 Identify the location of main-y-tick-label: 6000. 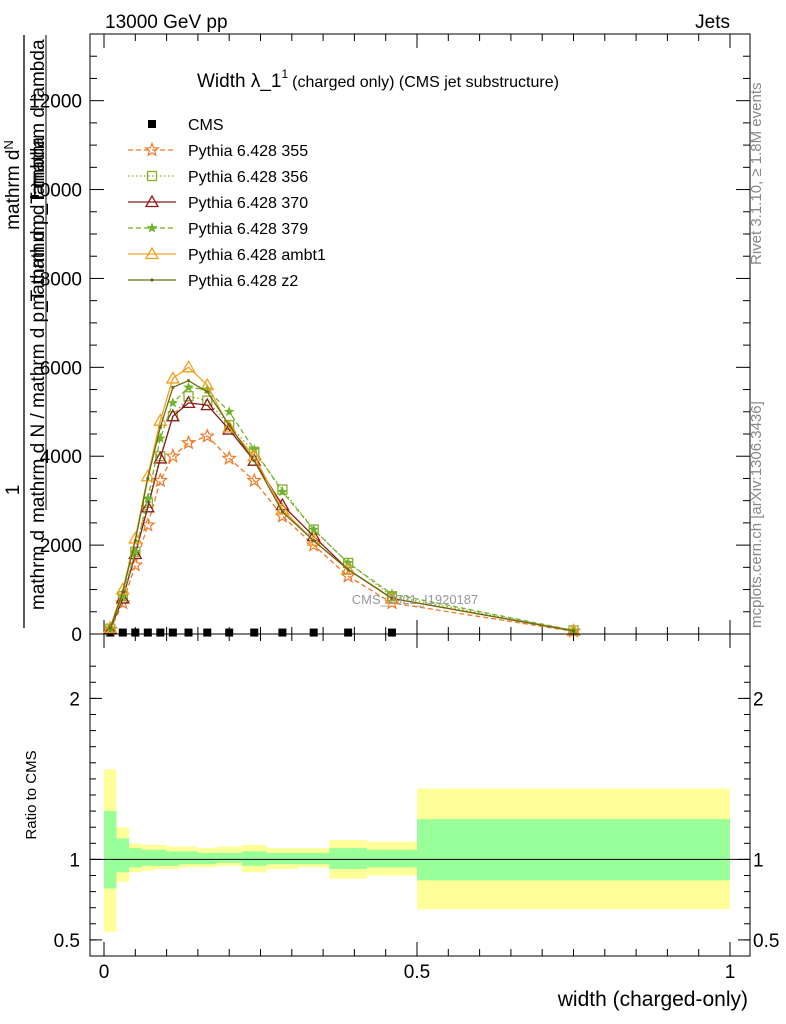
(61, 368).